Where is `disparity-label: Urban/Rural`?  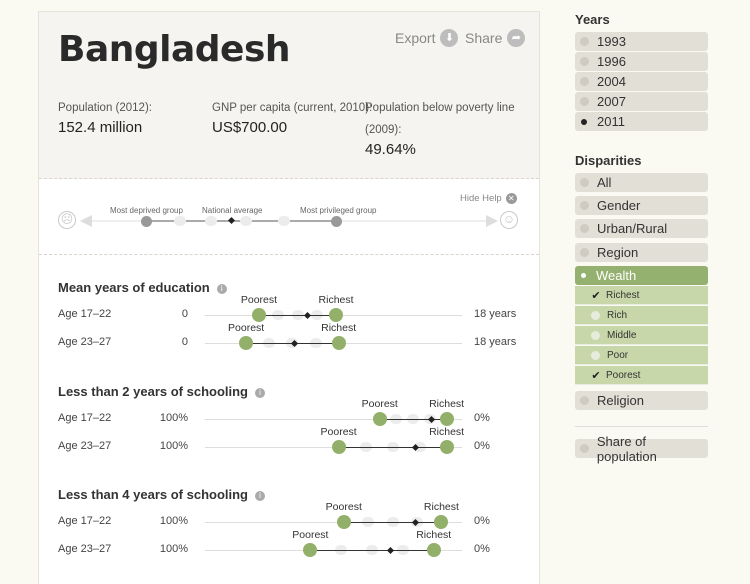 disparity-label: Urban/Rural is located at coordinates (632, 228).